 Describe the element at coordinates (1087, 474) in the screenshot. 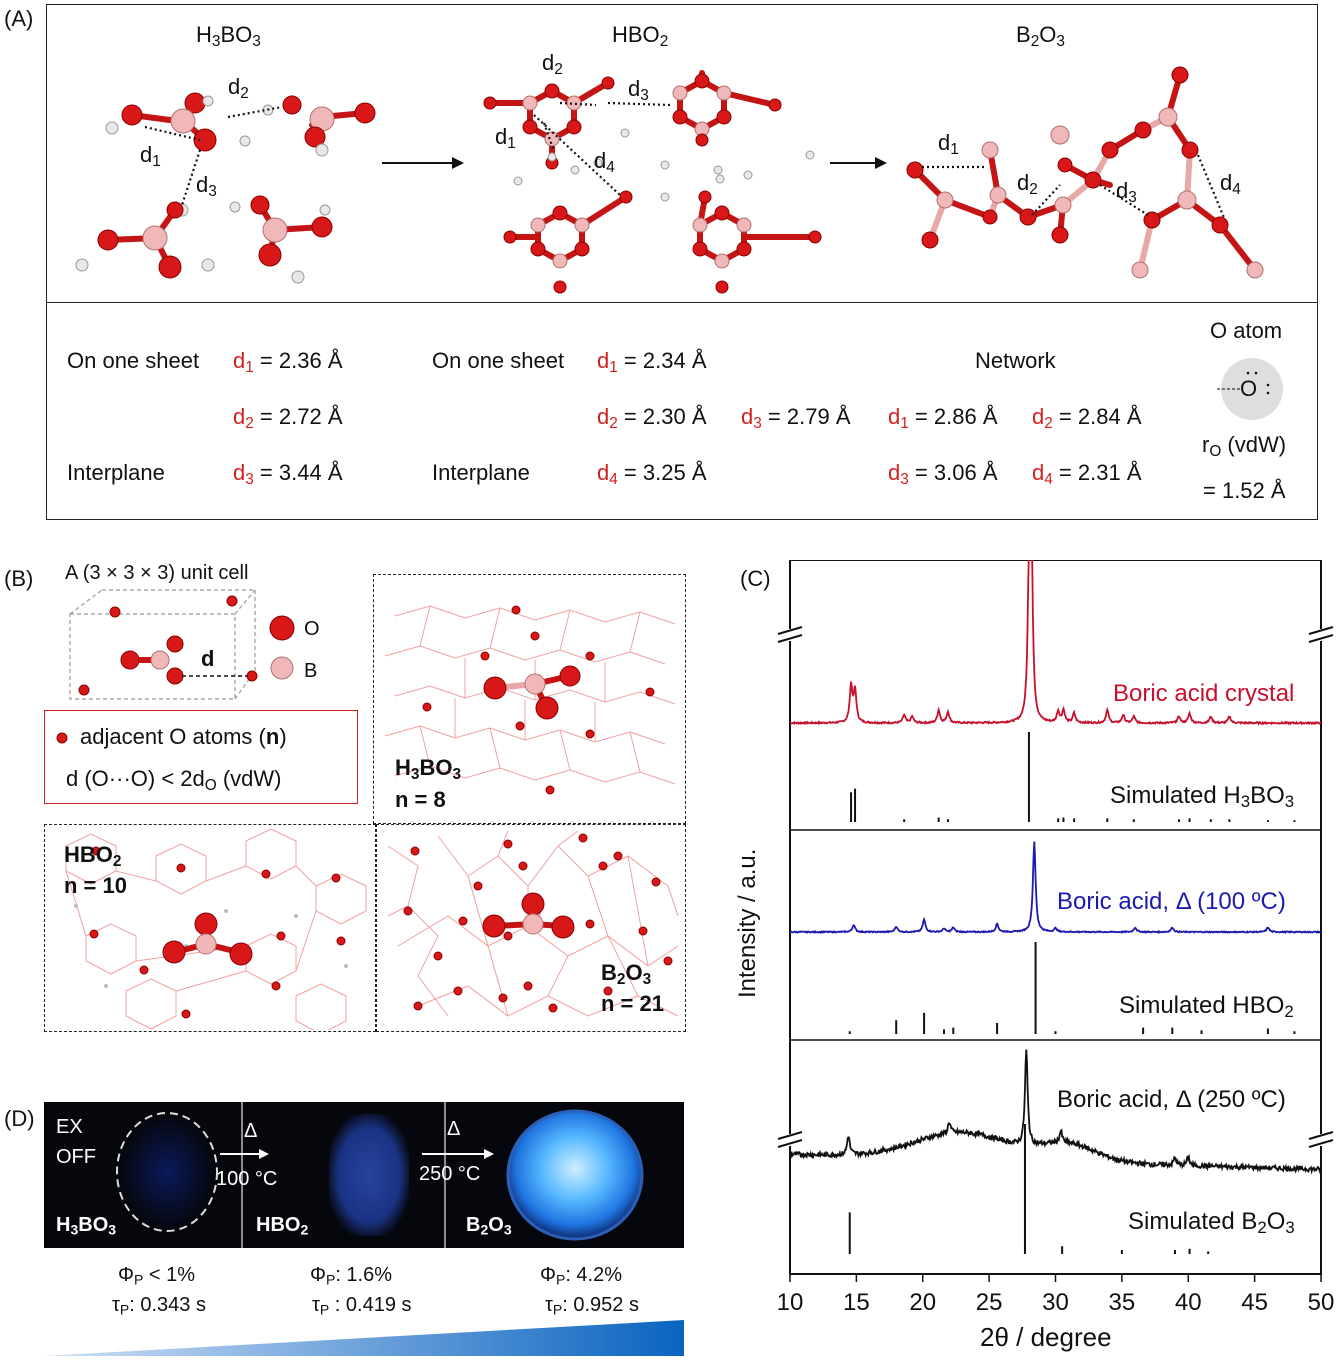

I see `col3-d4: d4 = 2.31 Å` at that location.